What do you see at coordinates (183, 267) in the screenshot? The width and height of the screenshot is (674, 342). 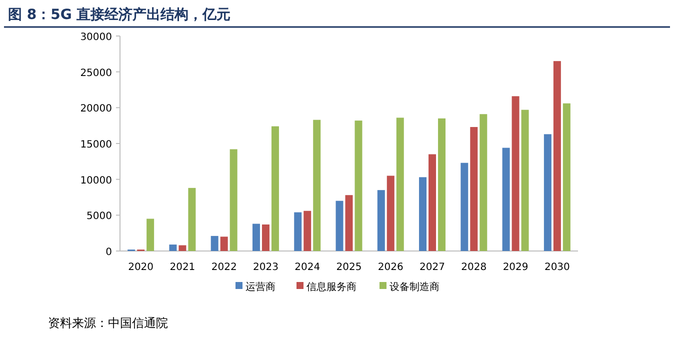 I see `x-tick-label: 2021` at bounding box center [183, 267].